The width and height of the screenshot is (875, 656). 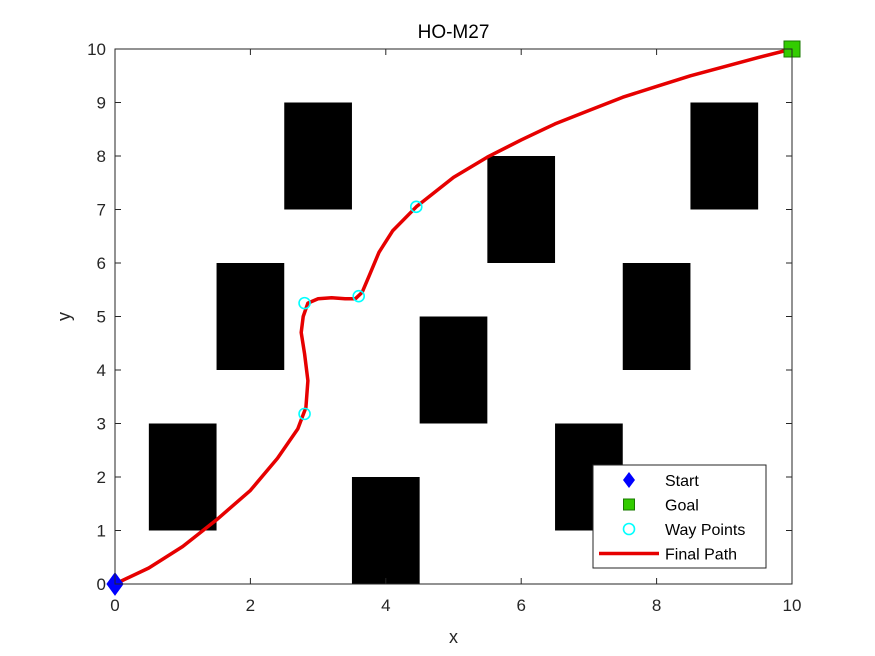 I want to click on legend-box, so click(x=679, y=516).